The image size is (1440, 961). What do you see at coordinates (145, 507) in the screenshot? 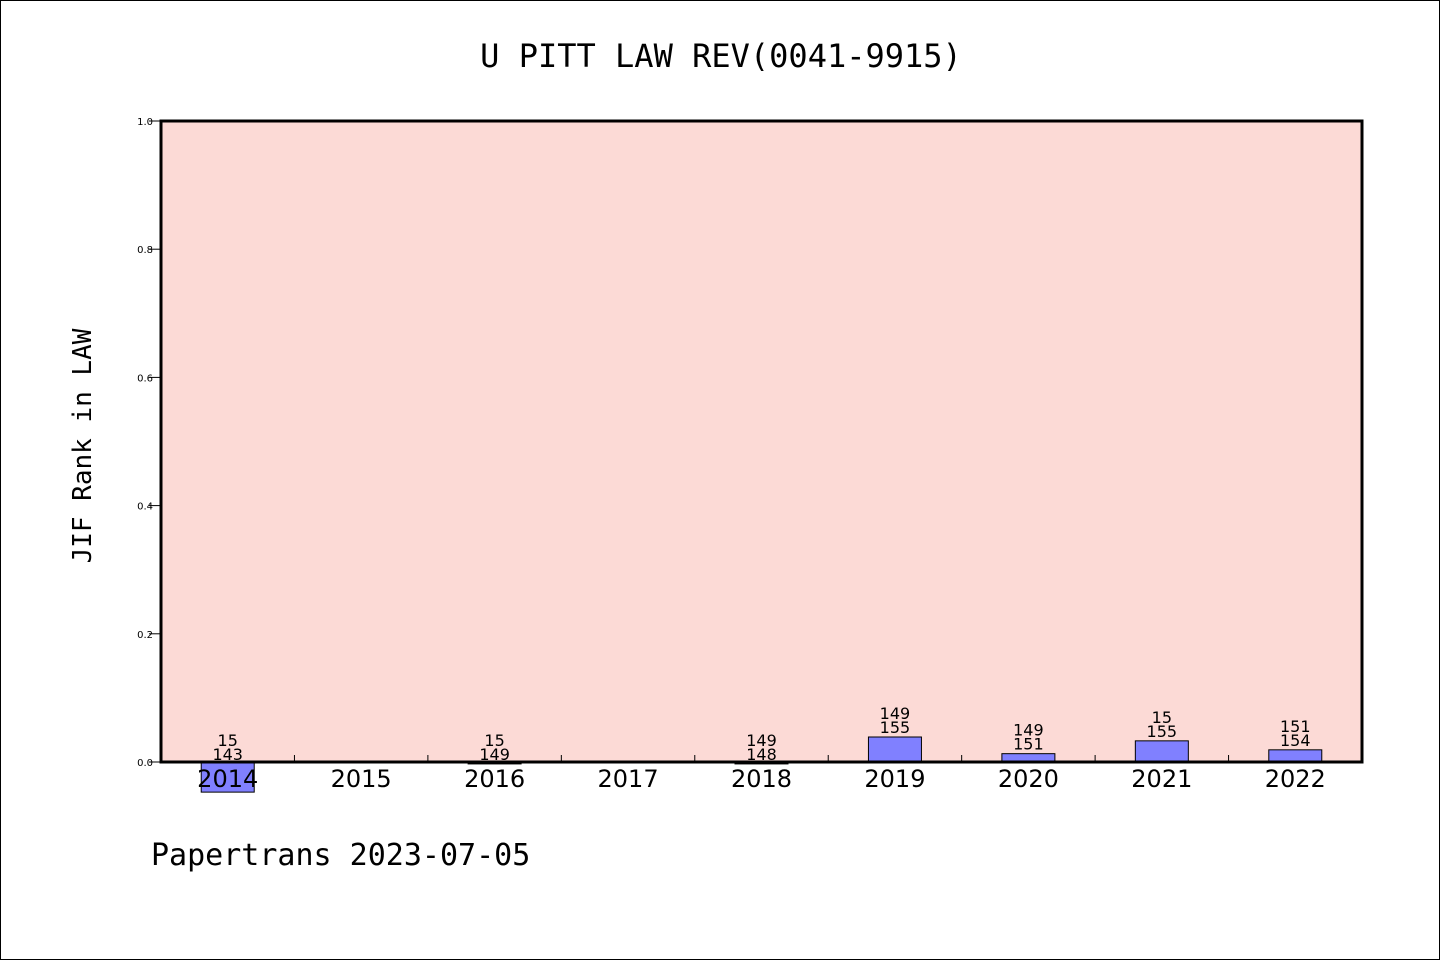
I see `y-tick-label: 0.4` at bounding box center [145, 507].